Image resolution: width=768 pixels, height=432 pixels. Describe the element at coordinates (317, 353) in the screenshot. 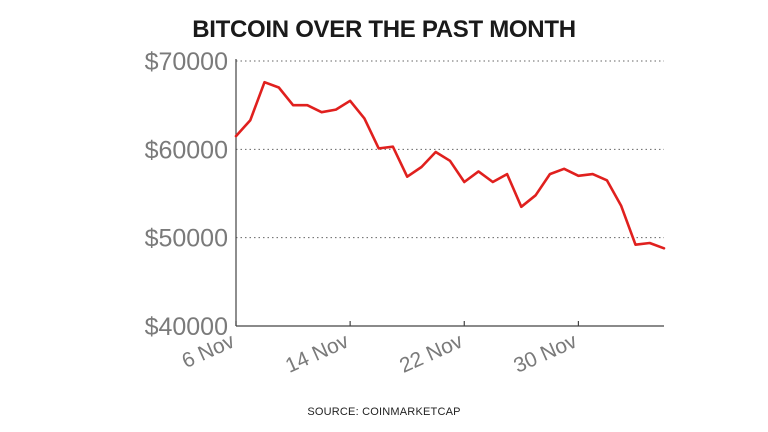

I see `x-tick-label: 14 Nov` at that location.